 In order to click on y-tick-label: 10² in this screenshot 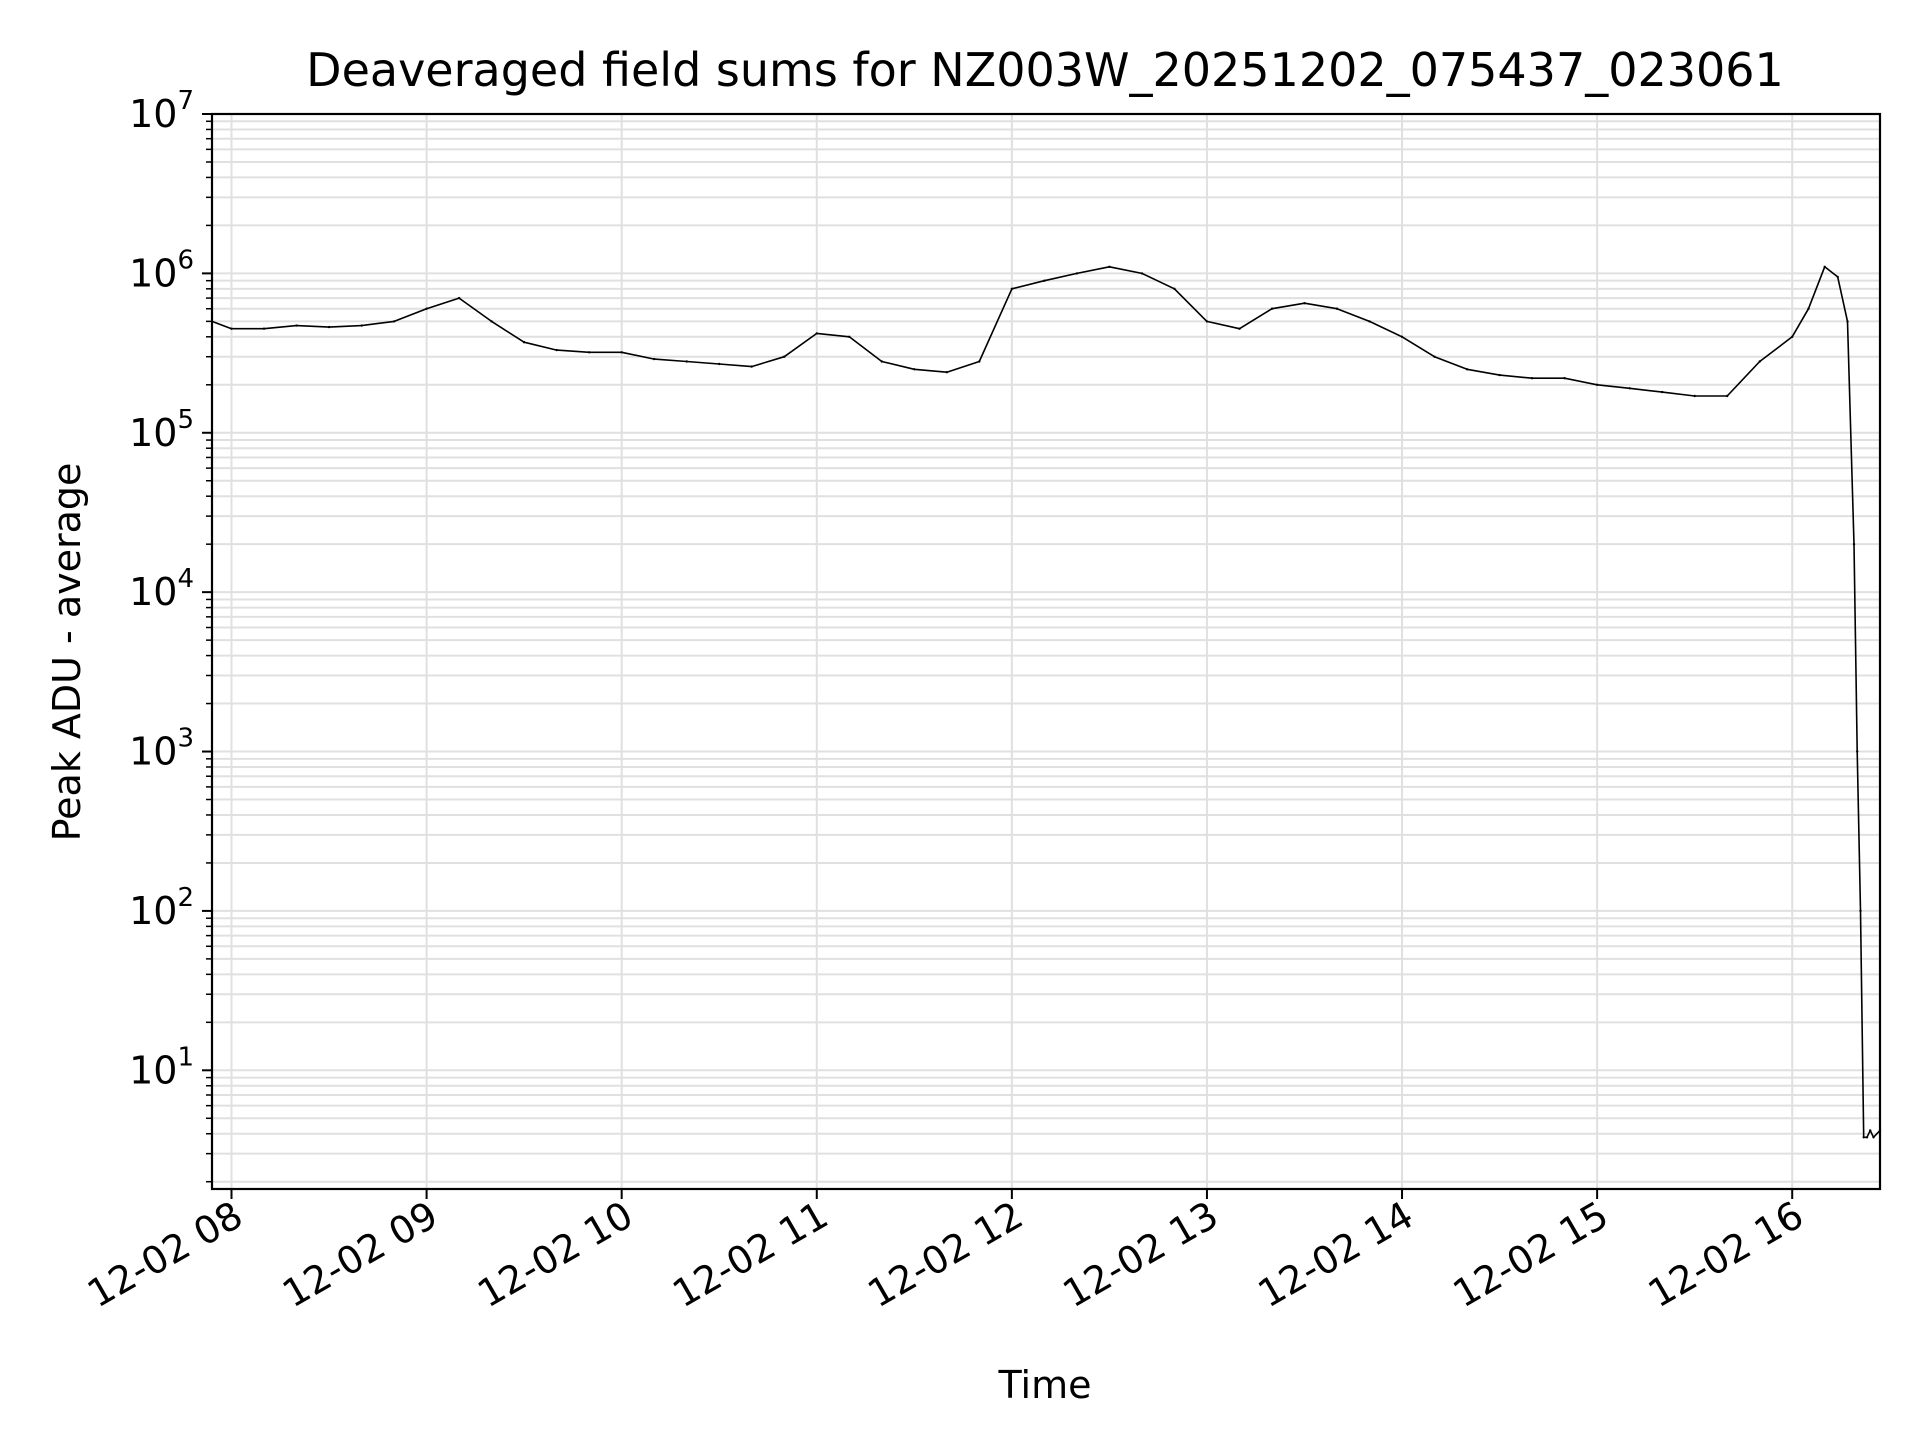, I will do `click(161, 908)`.